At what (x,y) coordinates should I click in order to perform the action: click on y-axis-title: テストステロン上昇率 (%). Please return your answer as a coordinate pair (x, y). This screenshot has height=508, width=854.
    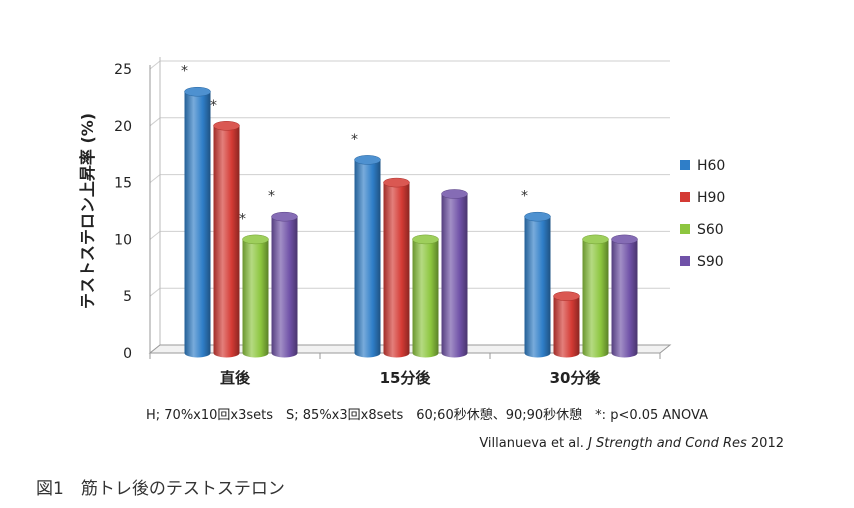
    Looking at the image, I should click on (87, 211).